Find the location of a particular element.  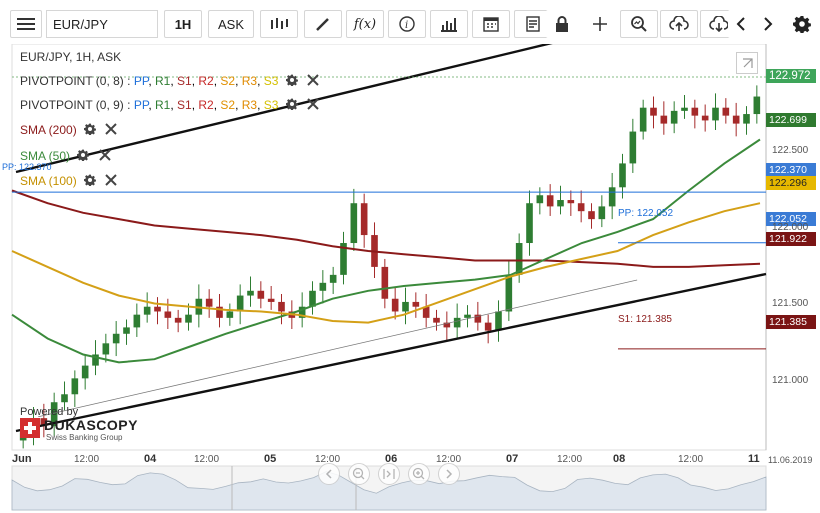

draw-icon is located at coordinates (322, 24).